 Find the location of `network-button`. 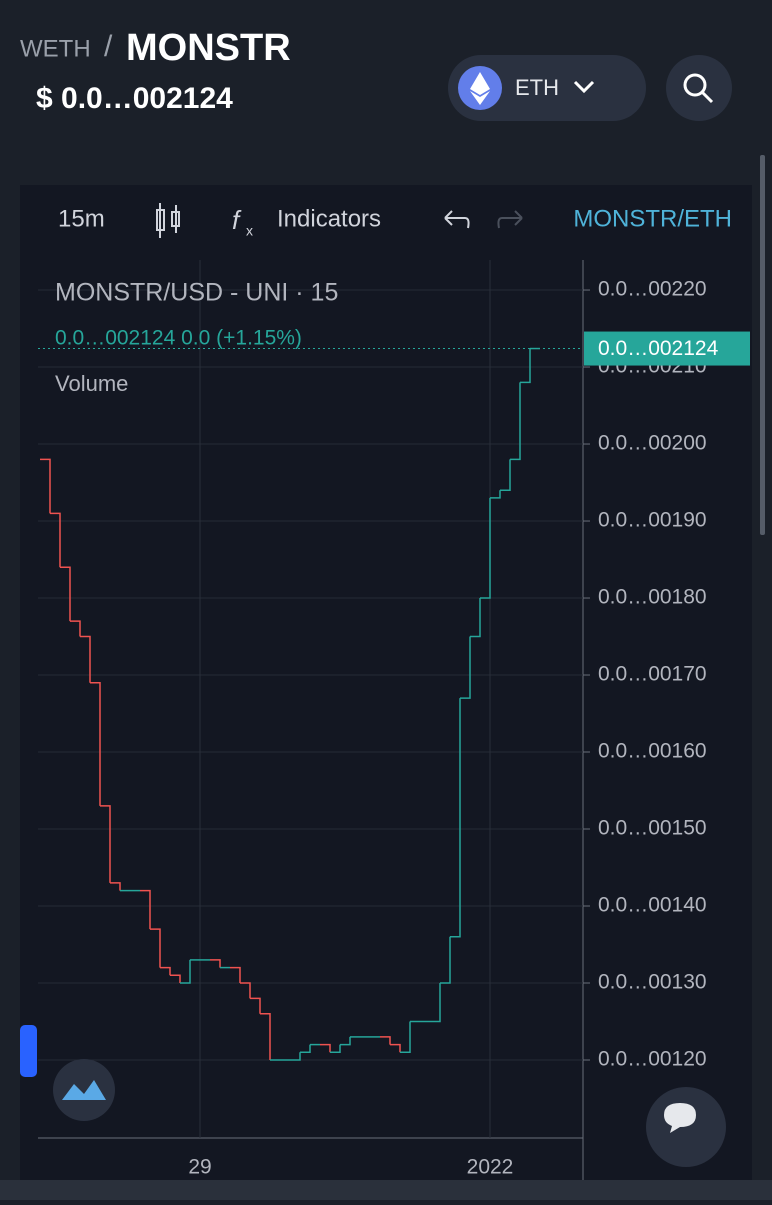

network-button is located at coordinates (547, 88).